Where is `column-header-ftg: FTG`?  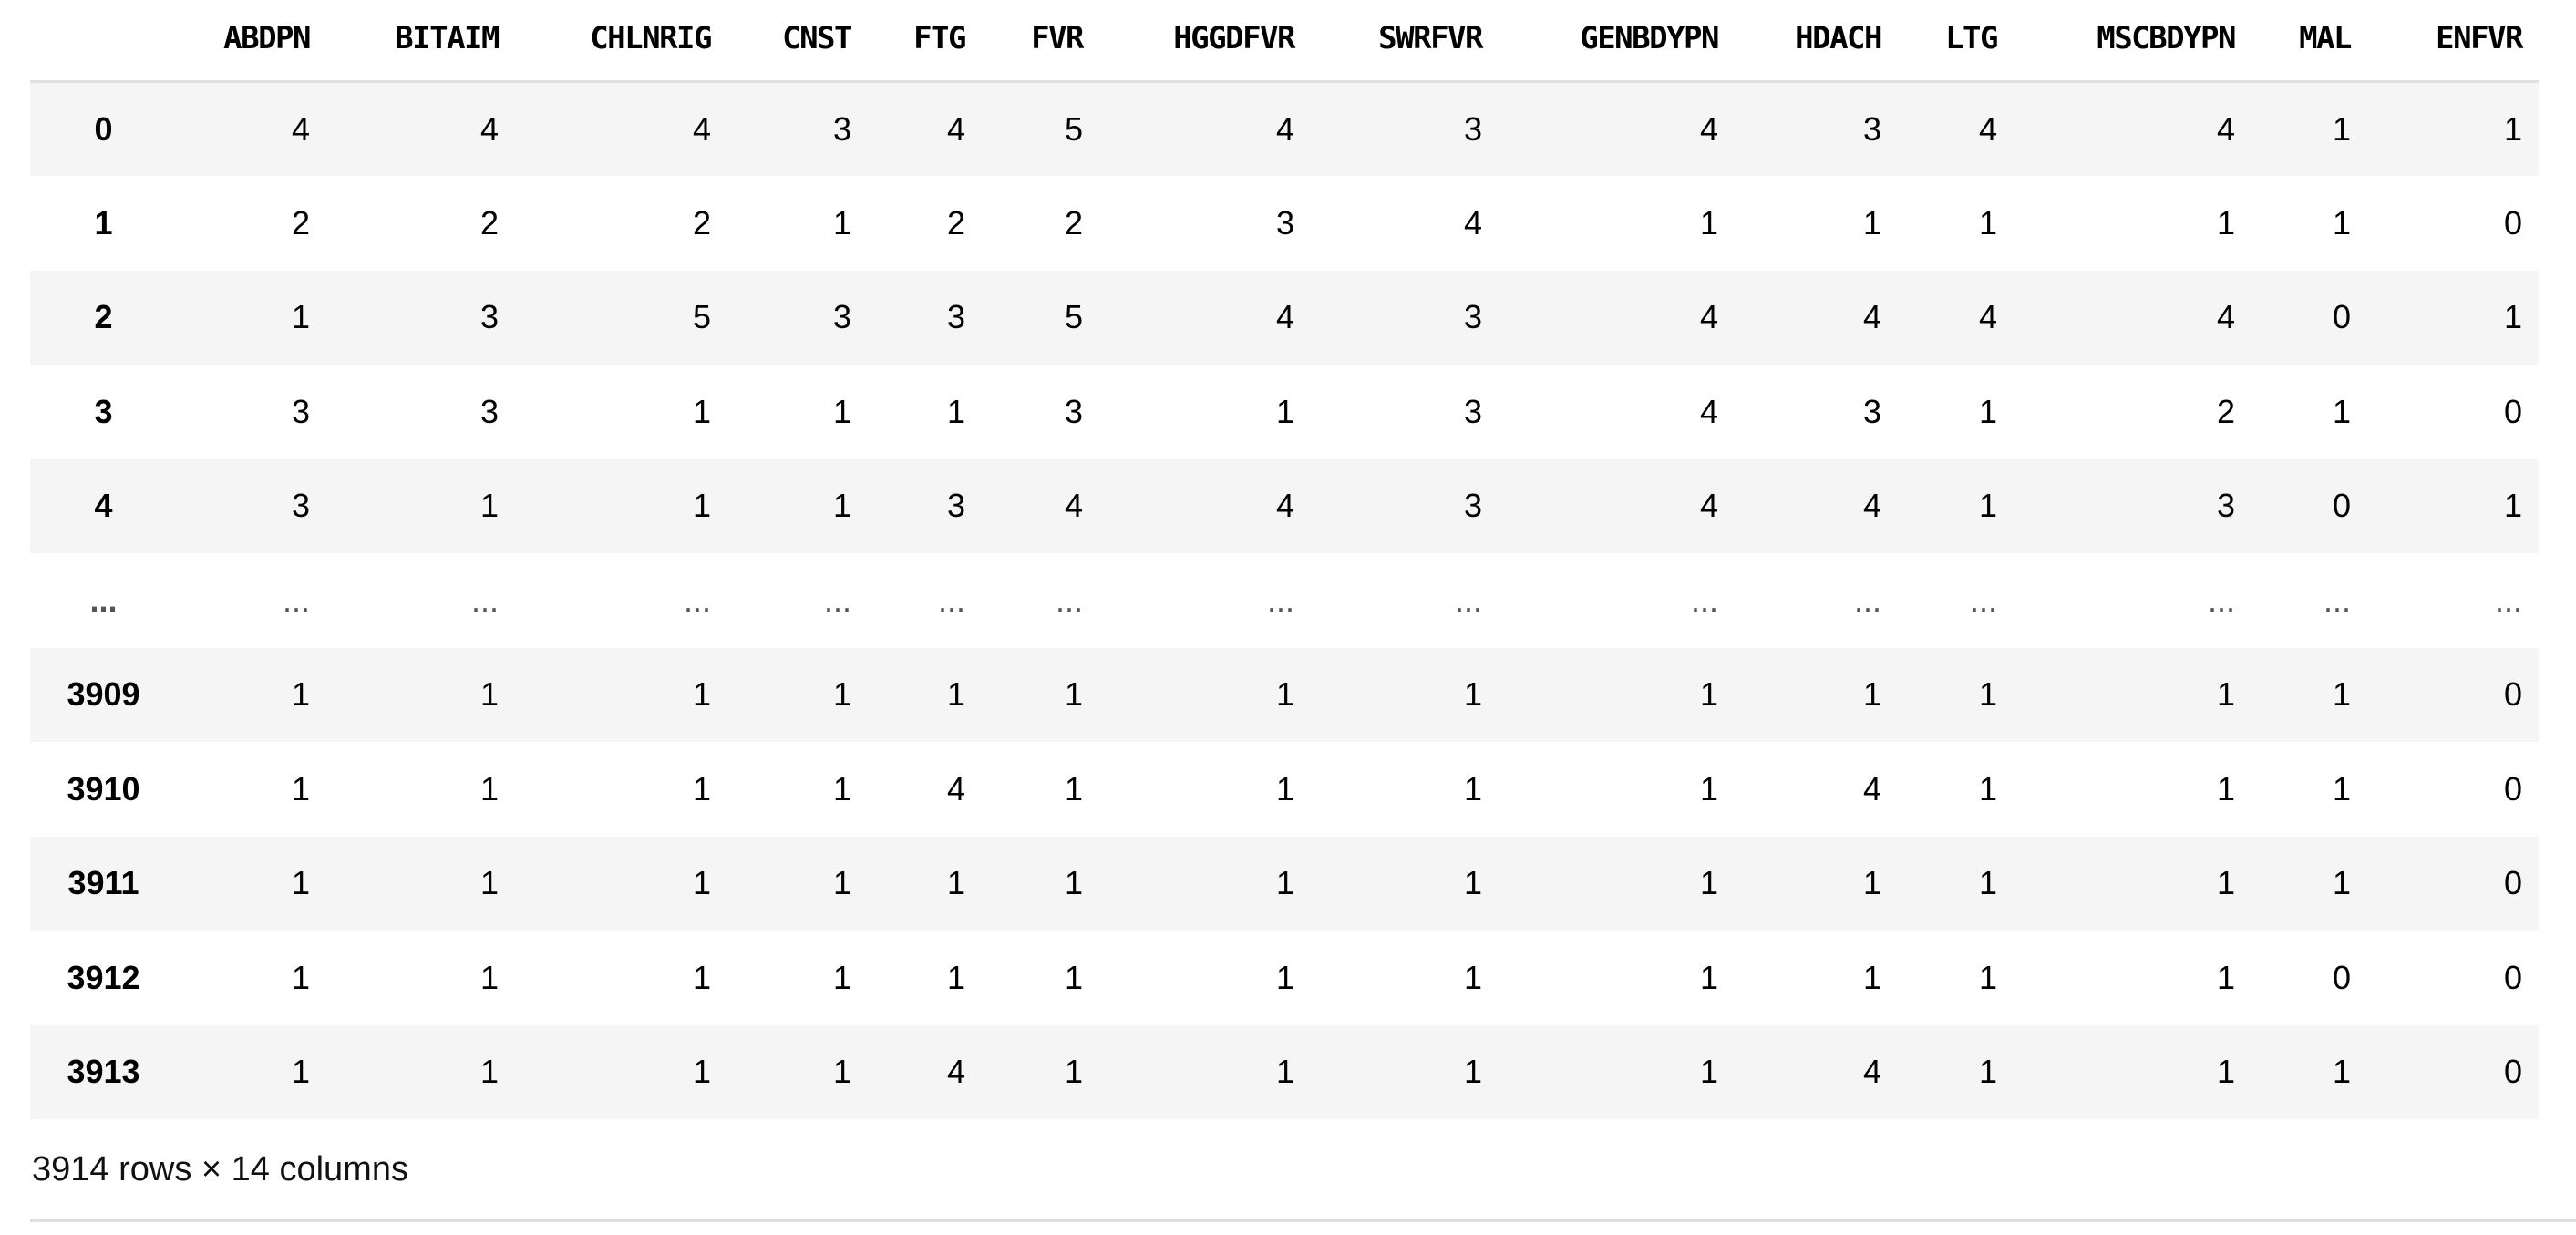
column-header-ftg: FTG is located at coordinates (925, 41).